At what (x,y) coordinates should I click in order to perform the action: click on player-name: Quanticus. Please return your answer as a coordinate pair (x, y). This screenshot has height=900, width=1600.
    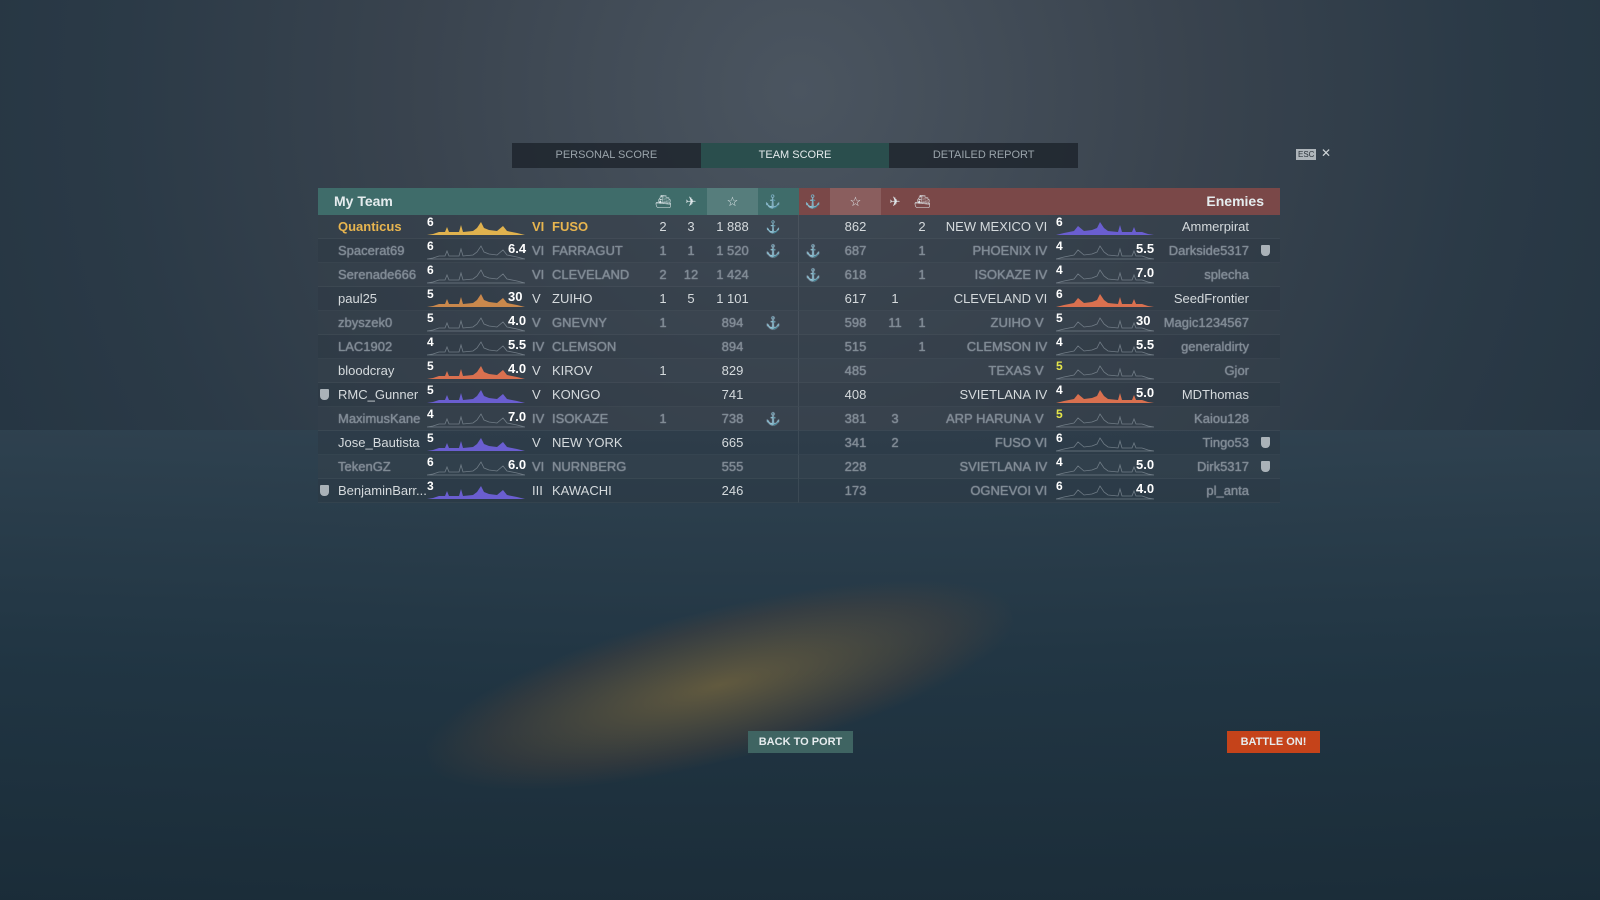
    Looking at the image, I should click on (370, 226).